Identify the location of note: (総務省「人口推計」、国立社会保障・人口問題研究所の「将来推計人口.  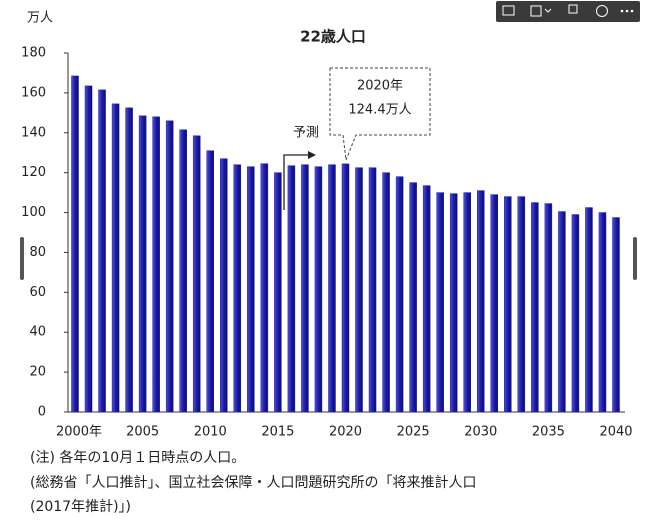
(253, 483).